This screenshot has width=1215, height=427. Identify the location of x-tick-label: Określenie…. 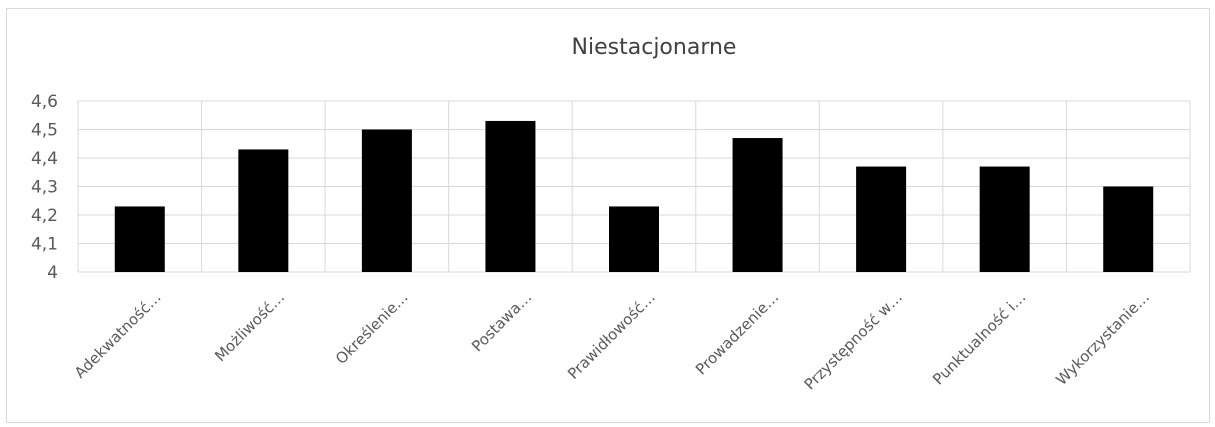
(372, 328).